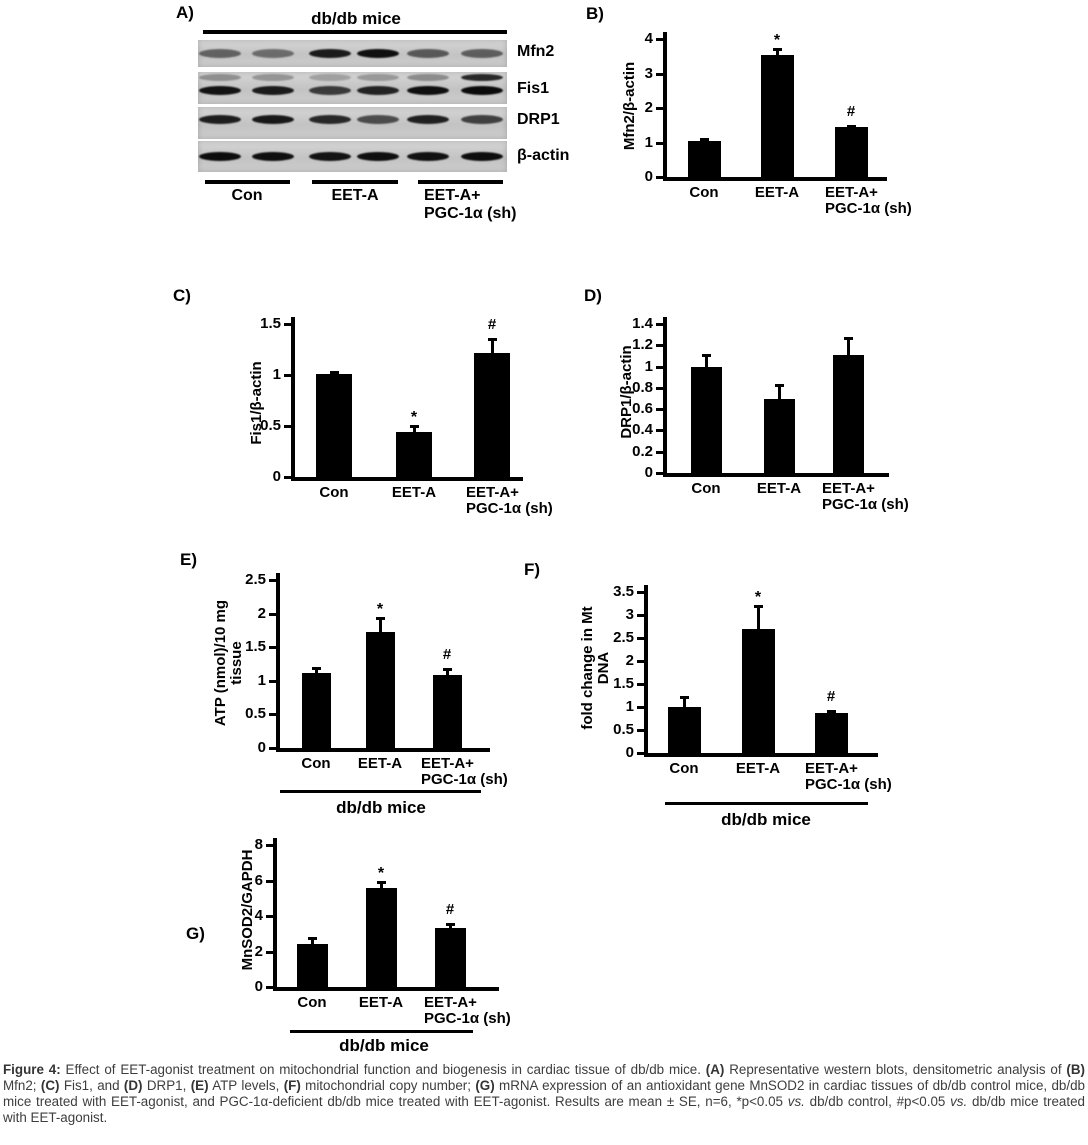  What do you see at coordinates (704, 192) in the screenshot?
I see `x-category-label: Con` at bounding box center [704, 192].